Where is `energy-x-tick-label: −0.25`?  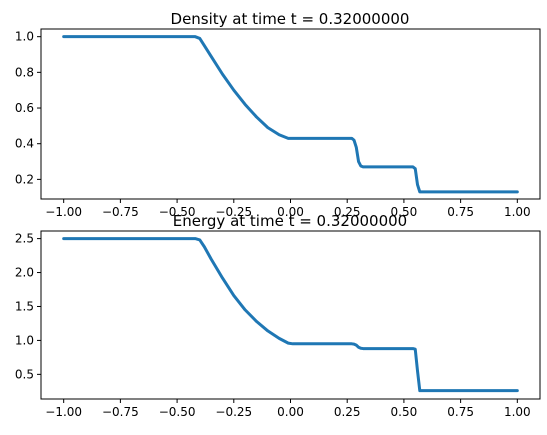
energy-x-tick-label: −0.25 is located at coordinates (233, 412).